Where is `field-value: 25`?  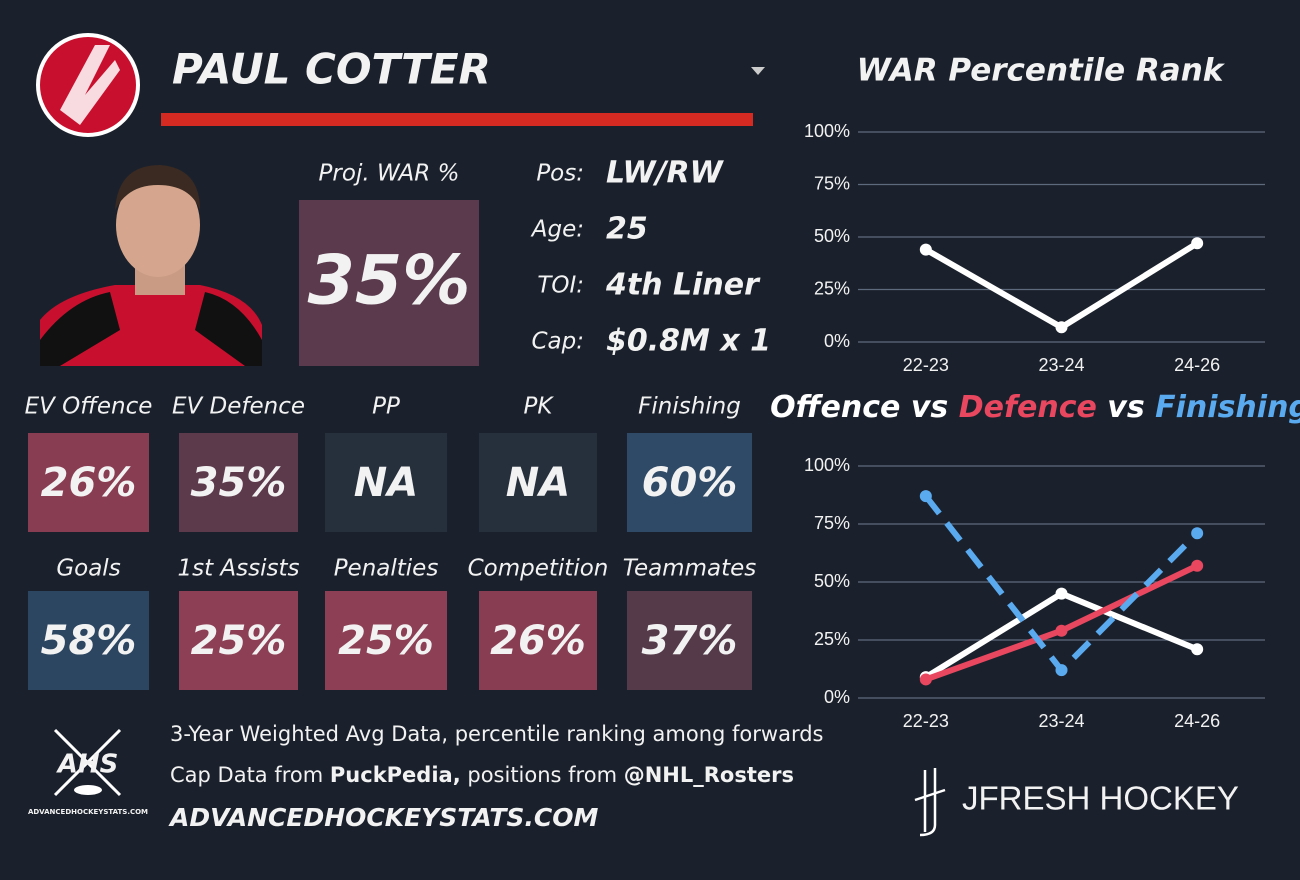
field-value: 25 is located at coordinates (627, 229).